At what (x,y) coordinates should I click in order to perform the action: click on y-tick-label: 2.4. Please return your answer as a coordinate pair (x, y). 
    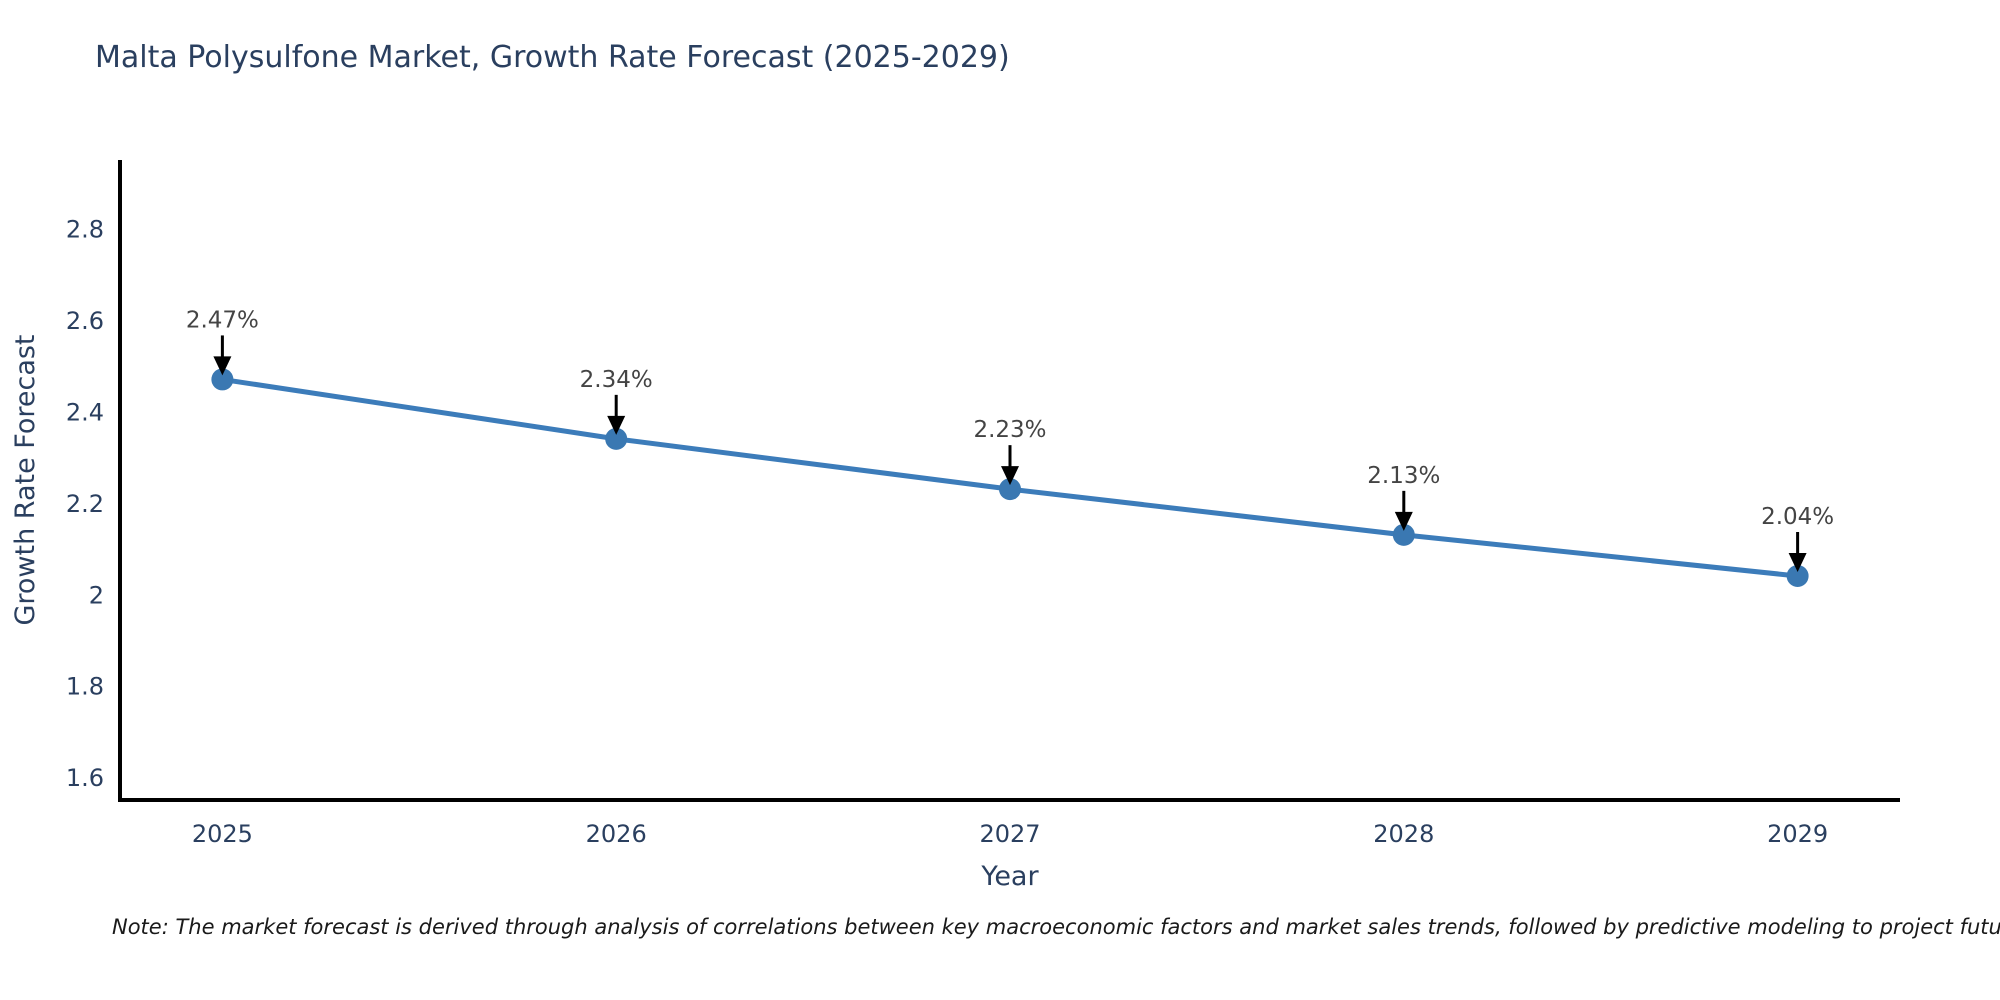
    Looking at the image, I should click on (85, 412).